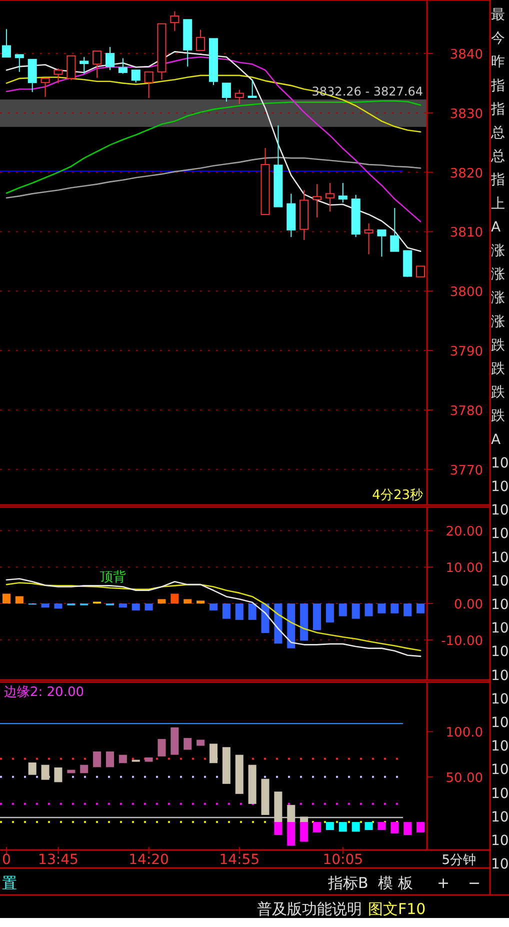 The height and width of the screenshot is (927, 509). I want to click on y-tick-label: 3780, so click(466, 411).